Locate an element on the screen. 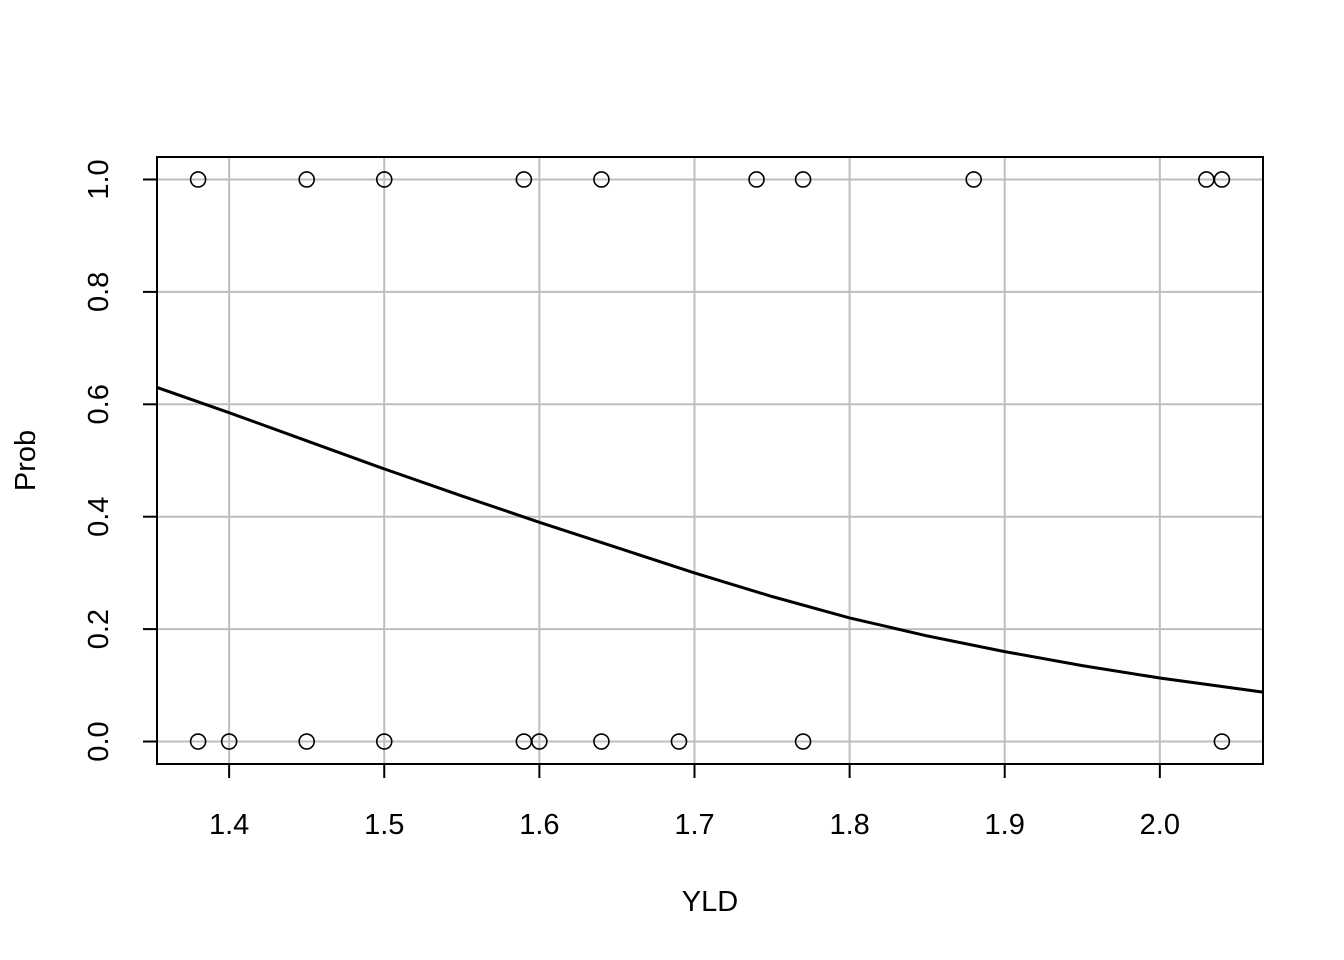  y-axis: 0.0 0.2 0.4 0.6 0.8 1.0 is located at coordinates (120, 460).